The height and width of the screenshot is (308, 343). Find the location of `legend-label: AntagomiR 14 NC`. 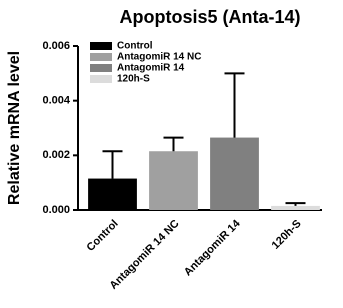

legend-label: AntagomiR 14 NC is located at coordinates (159, 57).